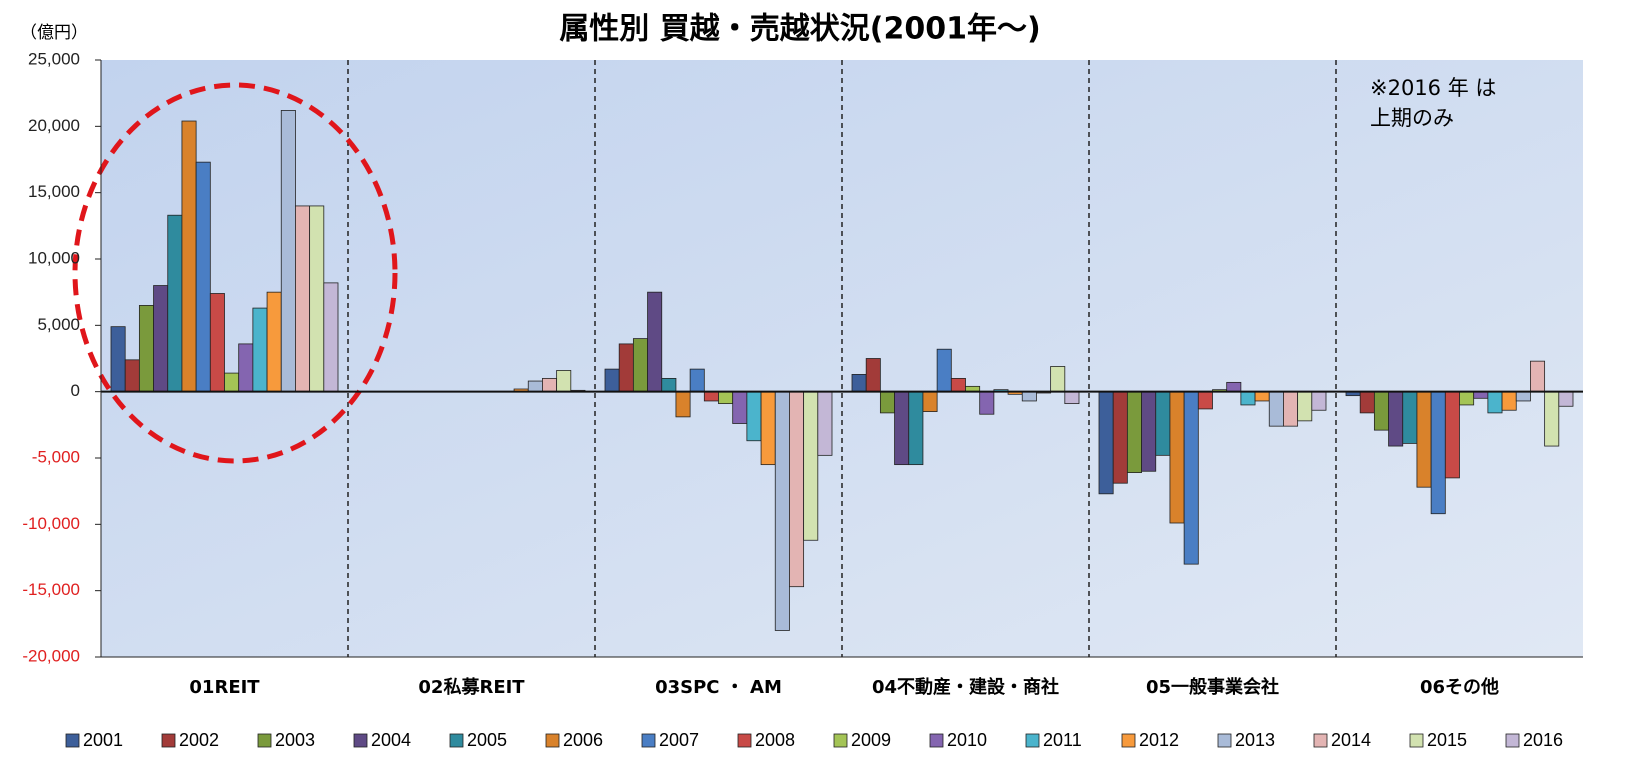 The image size is (1630, 780). What do you see at coordinates (775, 740) in the screenshot?
I see `legend-label: 2008` at bounding box center [775, 740].